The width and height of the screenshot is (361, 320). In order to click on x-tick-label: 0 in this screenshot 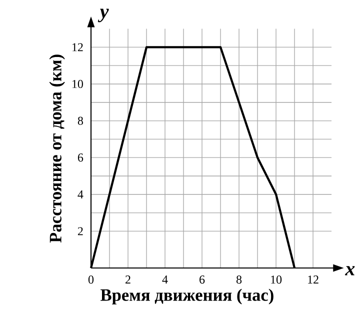, I will do `click(91, 280)`.